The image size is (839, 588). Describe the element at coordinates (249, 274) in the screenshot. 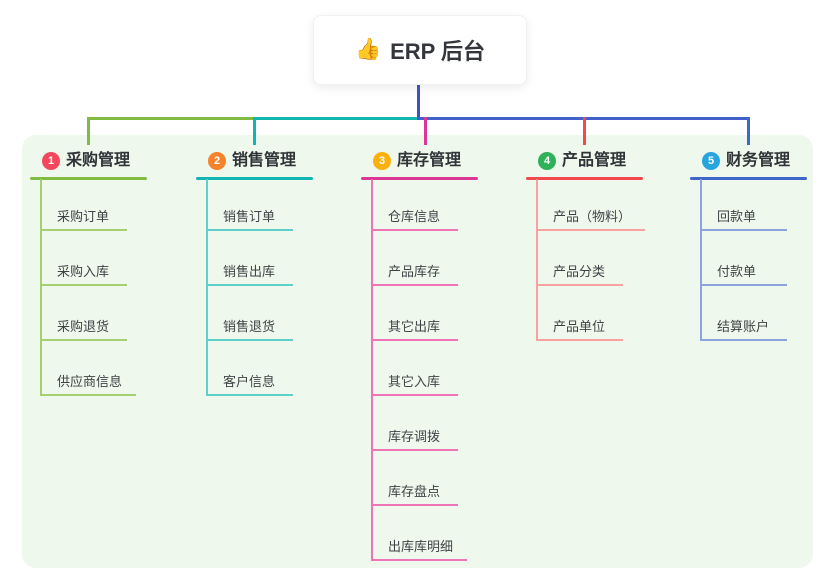

I see `mindmap-node-item: 销售出库` at that location.